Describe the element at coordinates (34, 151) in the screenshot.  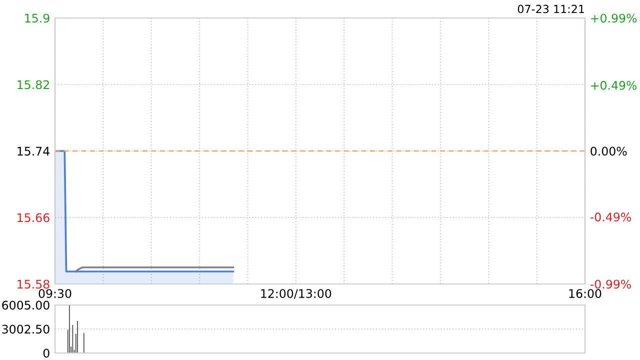
I see `y-tick-label: 15.74` at that location.